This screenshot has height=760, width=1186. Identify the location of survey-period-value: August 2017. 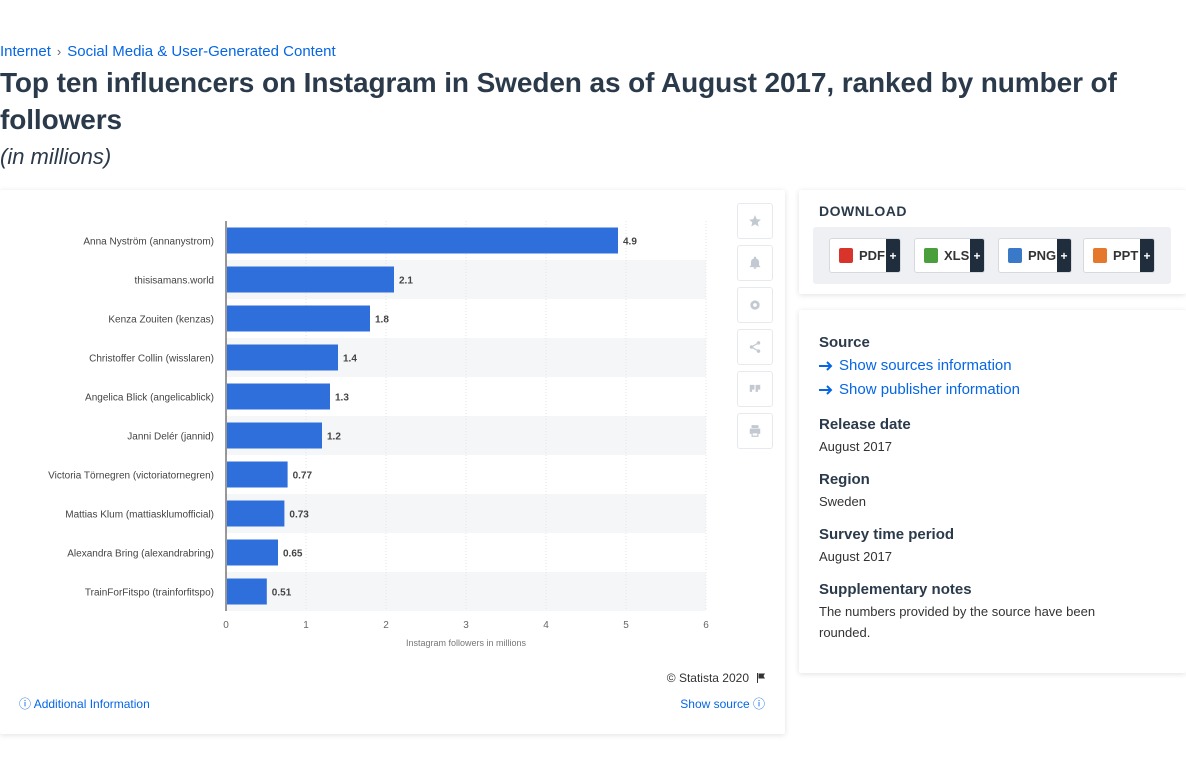
(856, 556).